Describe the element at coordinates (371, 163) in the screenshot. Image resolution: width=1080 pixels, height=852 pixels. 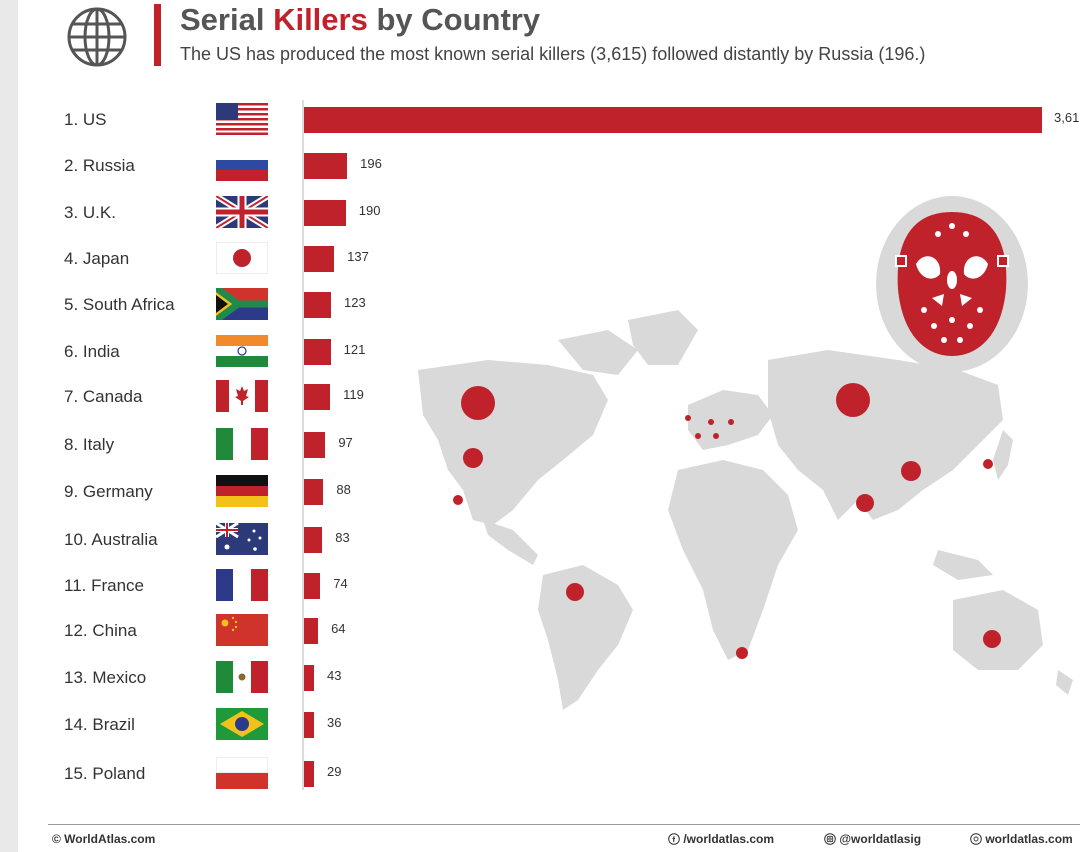
I see `value-label: 196` at that location.